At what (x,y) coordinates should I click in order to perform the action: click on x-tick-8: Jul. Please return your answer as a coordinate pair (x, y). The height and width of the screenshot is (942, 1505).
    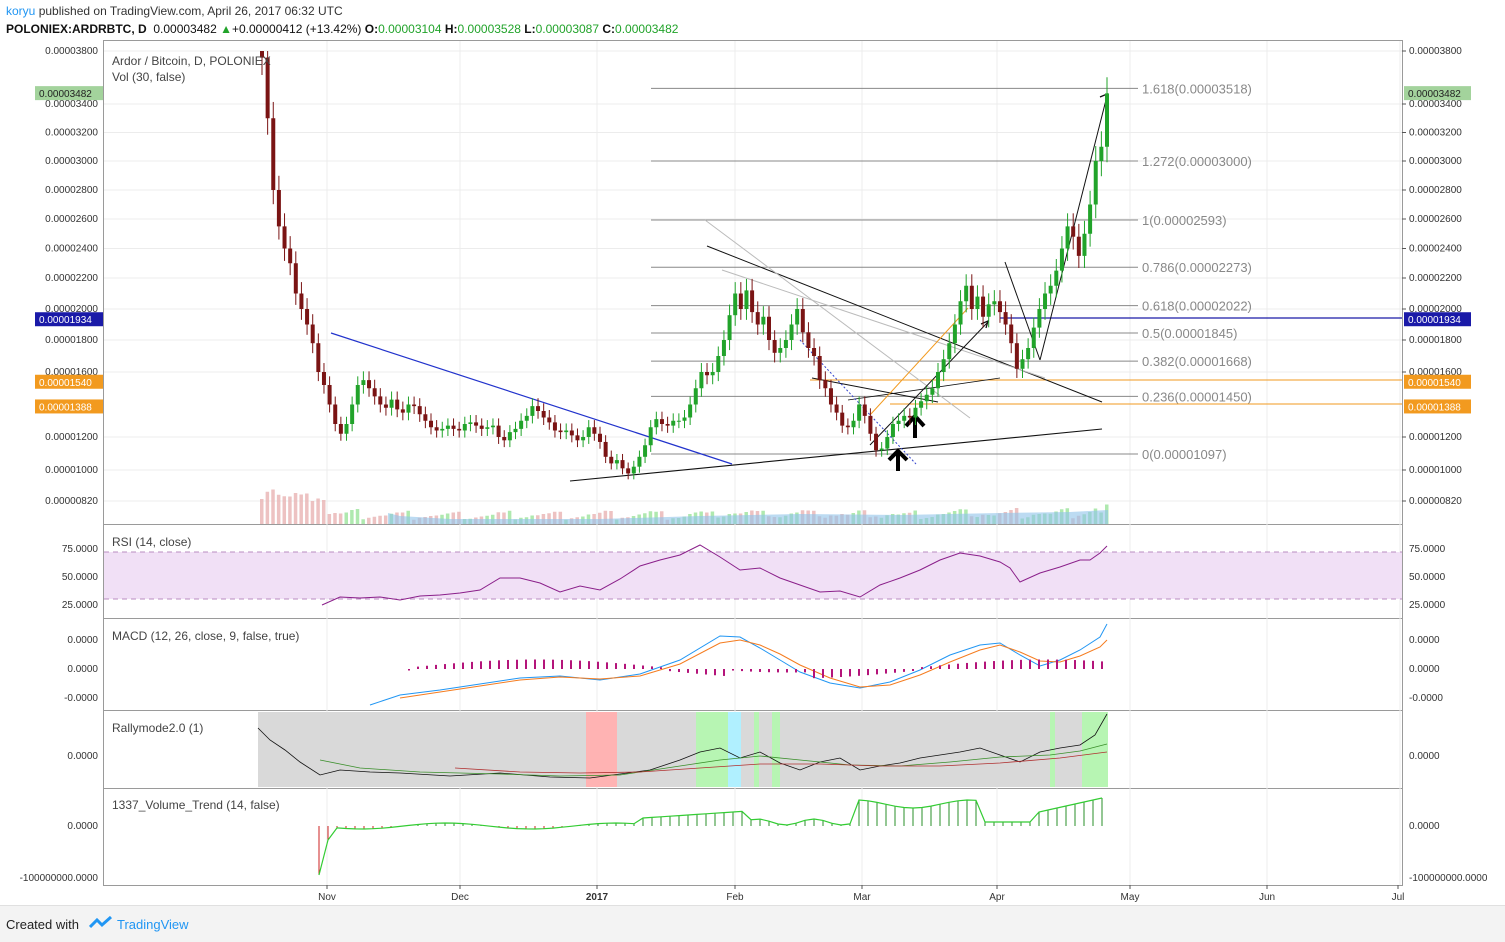
    Looking at the image, I should click on (1398, 897).